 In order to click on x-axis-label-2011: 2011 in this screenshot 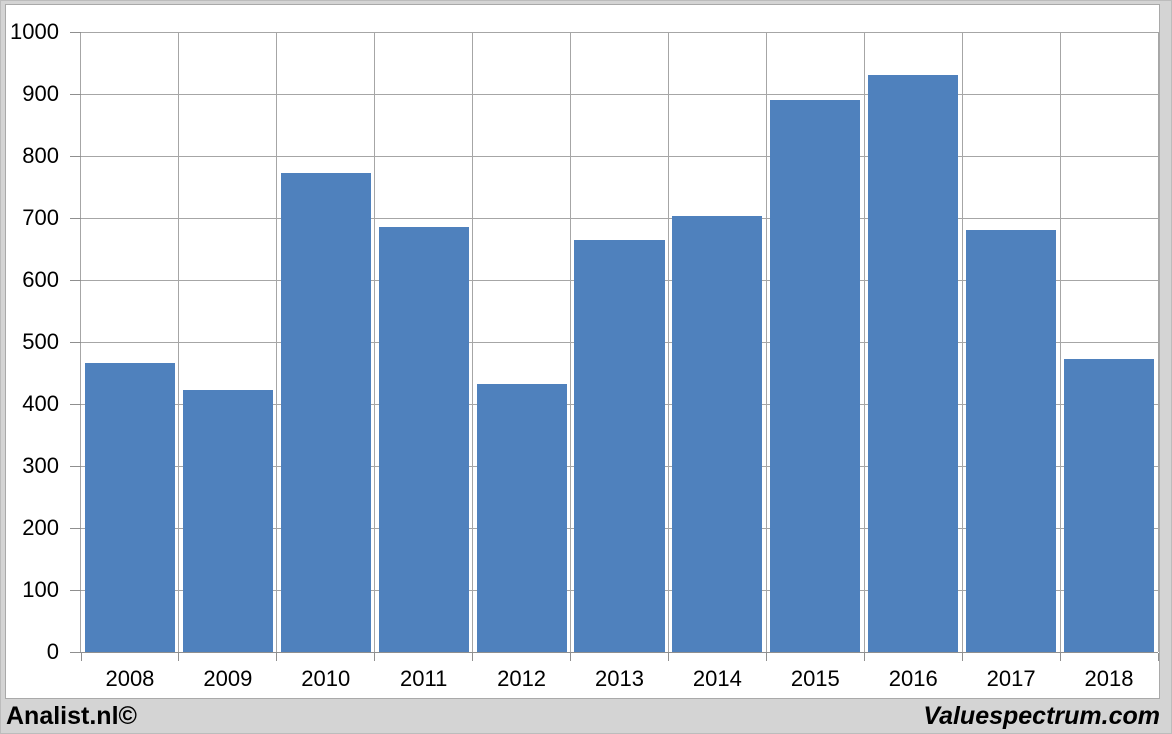, I will do `click(424, 678)`.